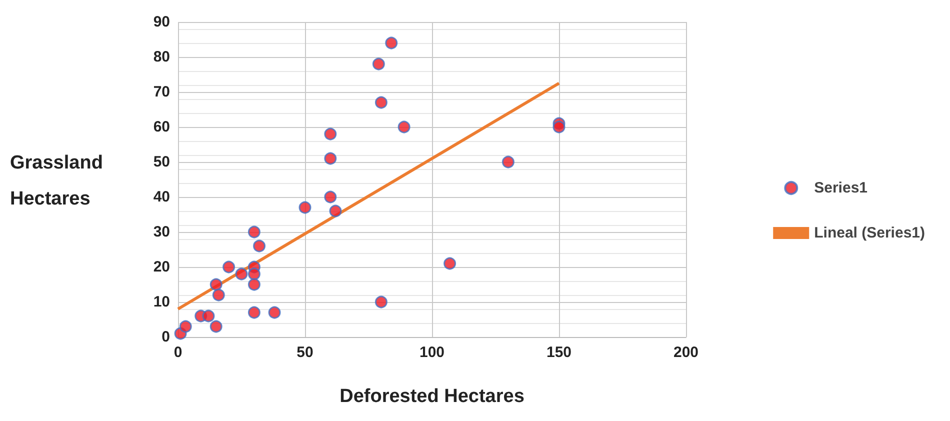 The width and height of the screenshot is (950, 421). What do you see at coordinates (161, 267) in the screenshot?
I see `y-tick-label: 20` at bounding box center [161, 267].